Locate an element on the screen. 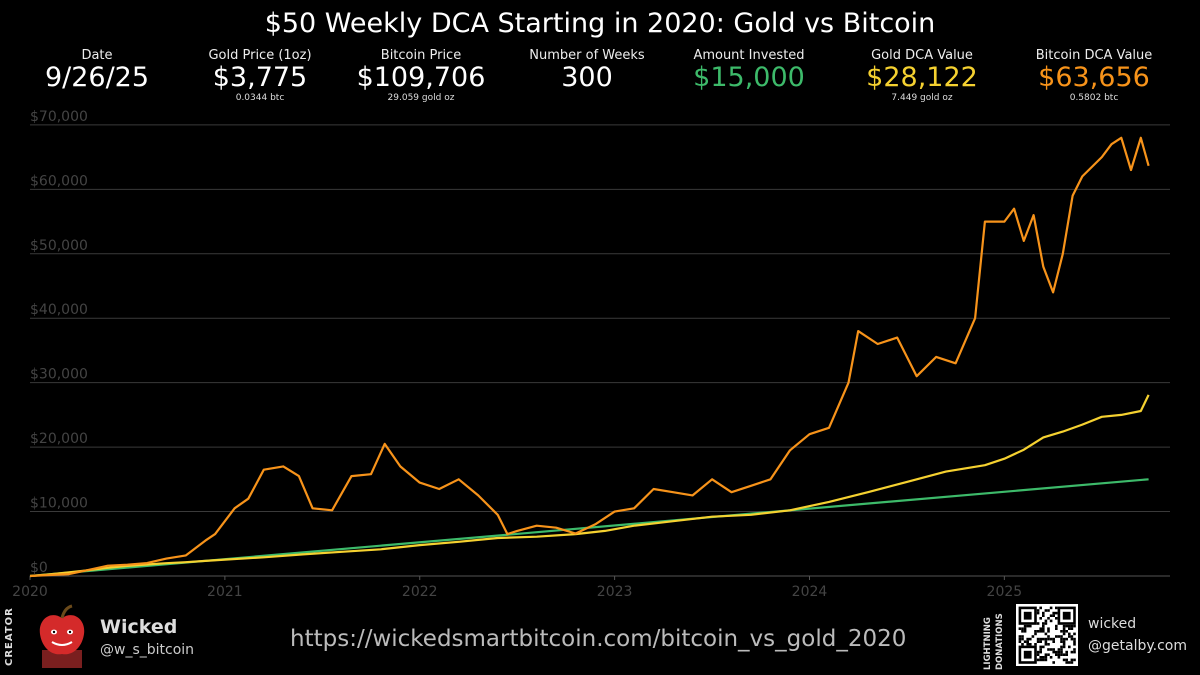  stat-sub: 7.449 gold oz is located at coordinates (922, 98).